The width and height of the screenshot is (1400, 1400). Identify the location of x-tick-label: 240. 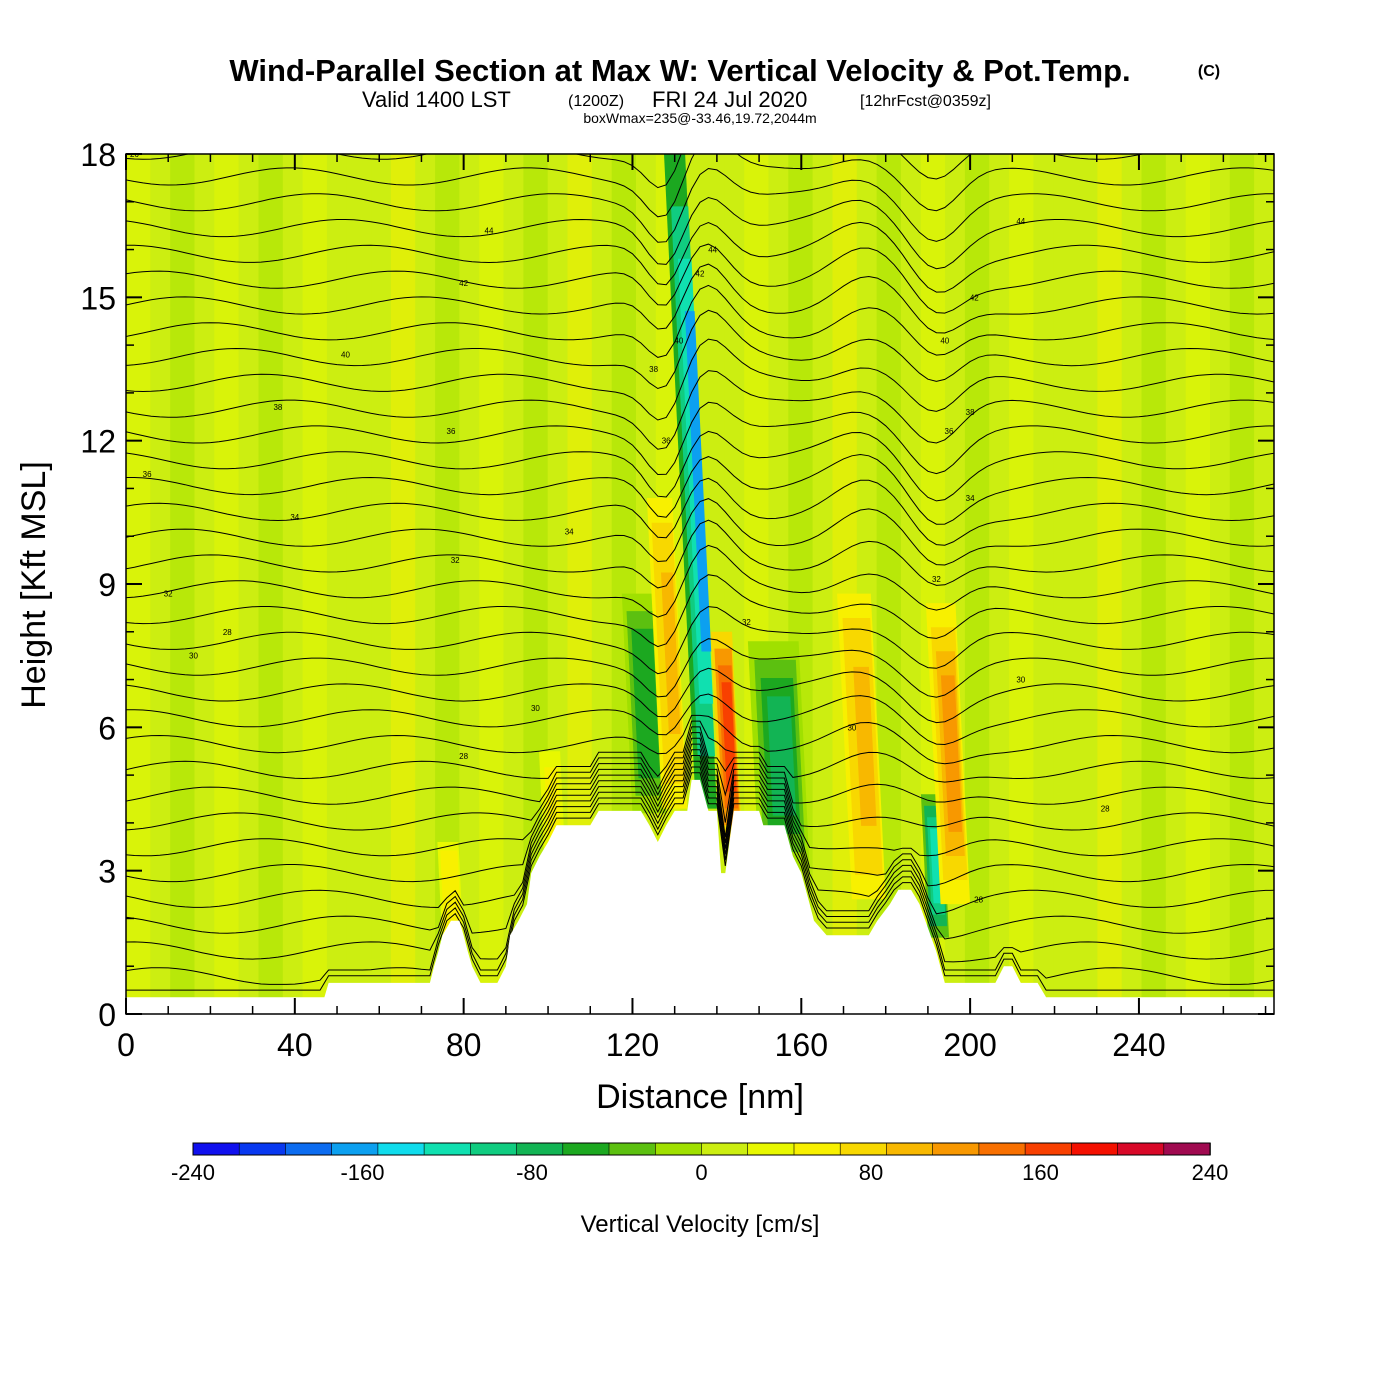
(1138, 1045).